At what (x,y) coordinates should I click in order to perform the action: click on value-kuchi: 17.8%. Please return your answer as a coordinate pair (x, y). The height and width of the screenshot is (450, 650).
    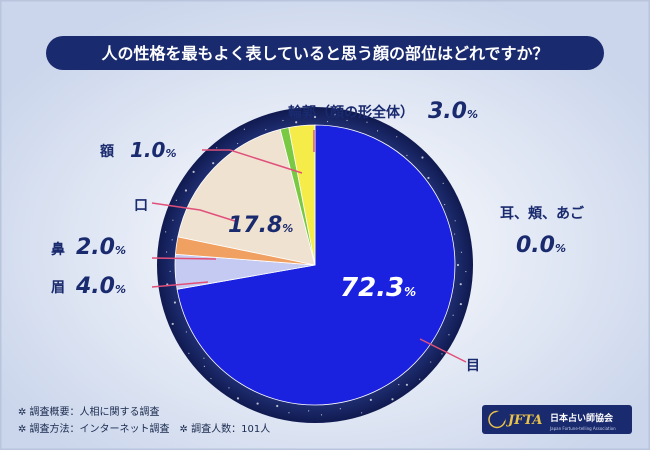
    Looking at the image, I should click on (260, 225).